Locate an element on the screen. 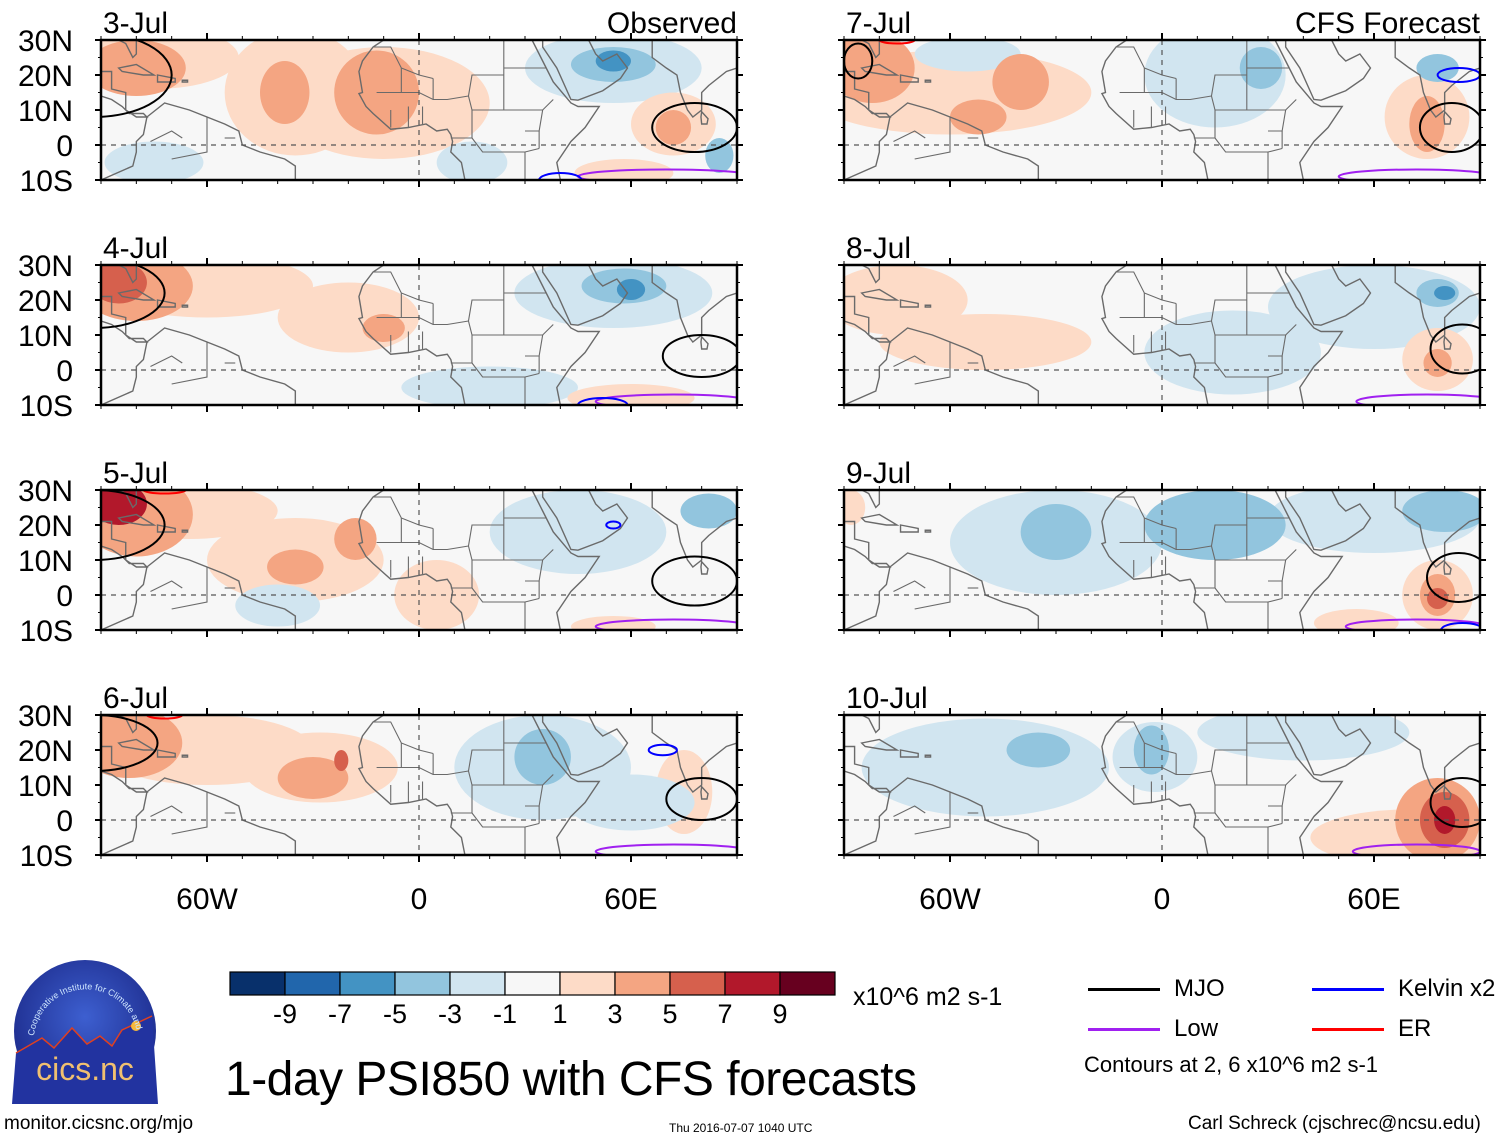 The image size is (1510, 1142). colorbar-tick-label: -9 is located at coordinates (285, 1014).